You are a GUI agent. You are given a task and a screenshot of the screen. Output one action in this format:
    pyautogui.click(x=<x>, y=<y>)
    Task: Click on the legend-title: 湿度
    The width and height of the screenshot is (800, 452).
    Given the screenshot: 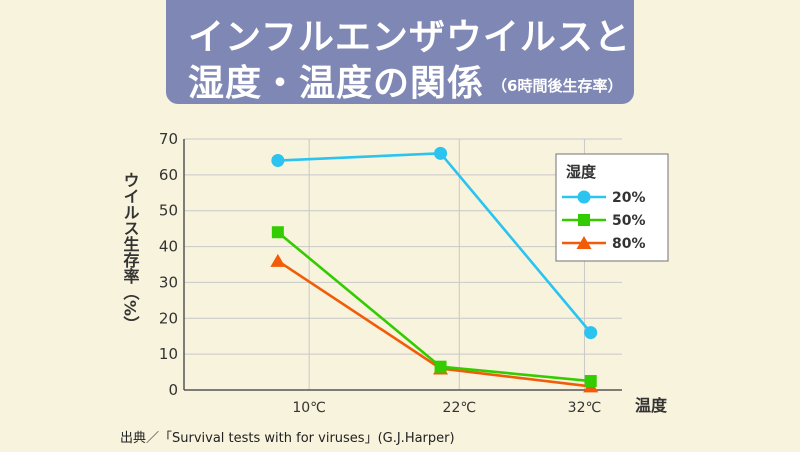 What is the action you would take?
    pyautogui.click(x=581, y=172)
    